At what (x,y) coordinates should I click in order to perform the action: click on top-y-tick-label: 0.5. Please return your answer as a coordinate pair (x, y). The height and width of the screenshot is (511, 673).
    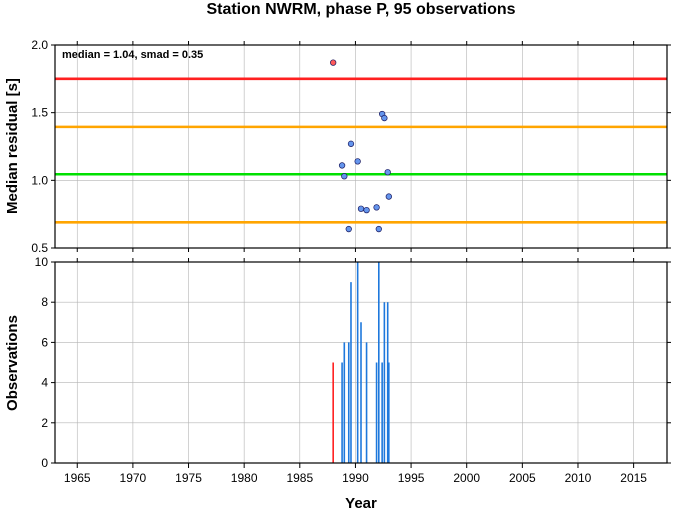
    Looking at the image, I should click on (39, 248).